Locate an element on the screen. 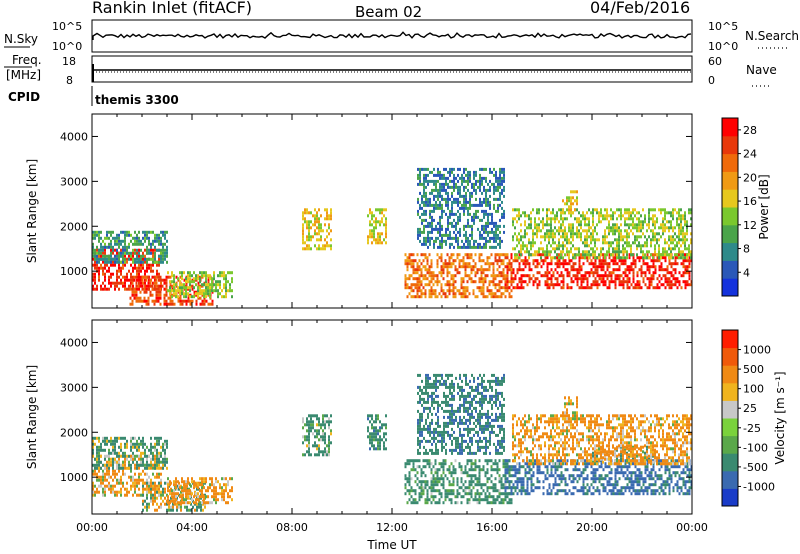 This screenshot has width=800, height=554. power-colorbar-label: Power [dB] is located at coordinates (764, 206).